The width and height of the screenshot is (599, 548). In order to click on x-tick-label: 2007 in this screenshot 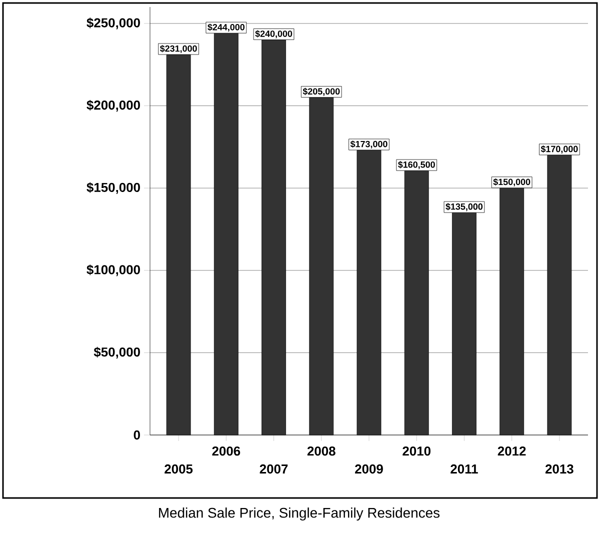, I will do `click(274, 469)`.